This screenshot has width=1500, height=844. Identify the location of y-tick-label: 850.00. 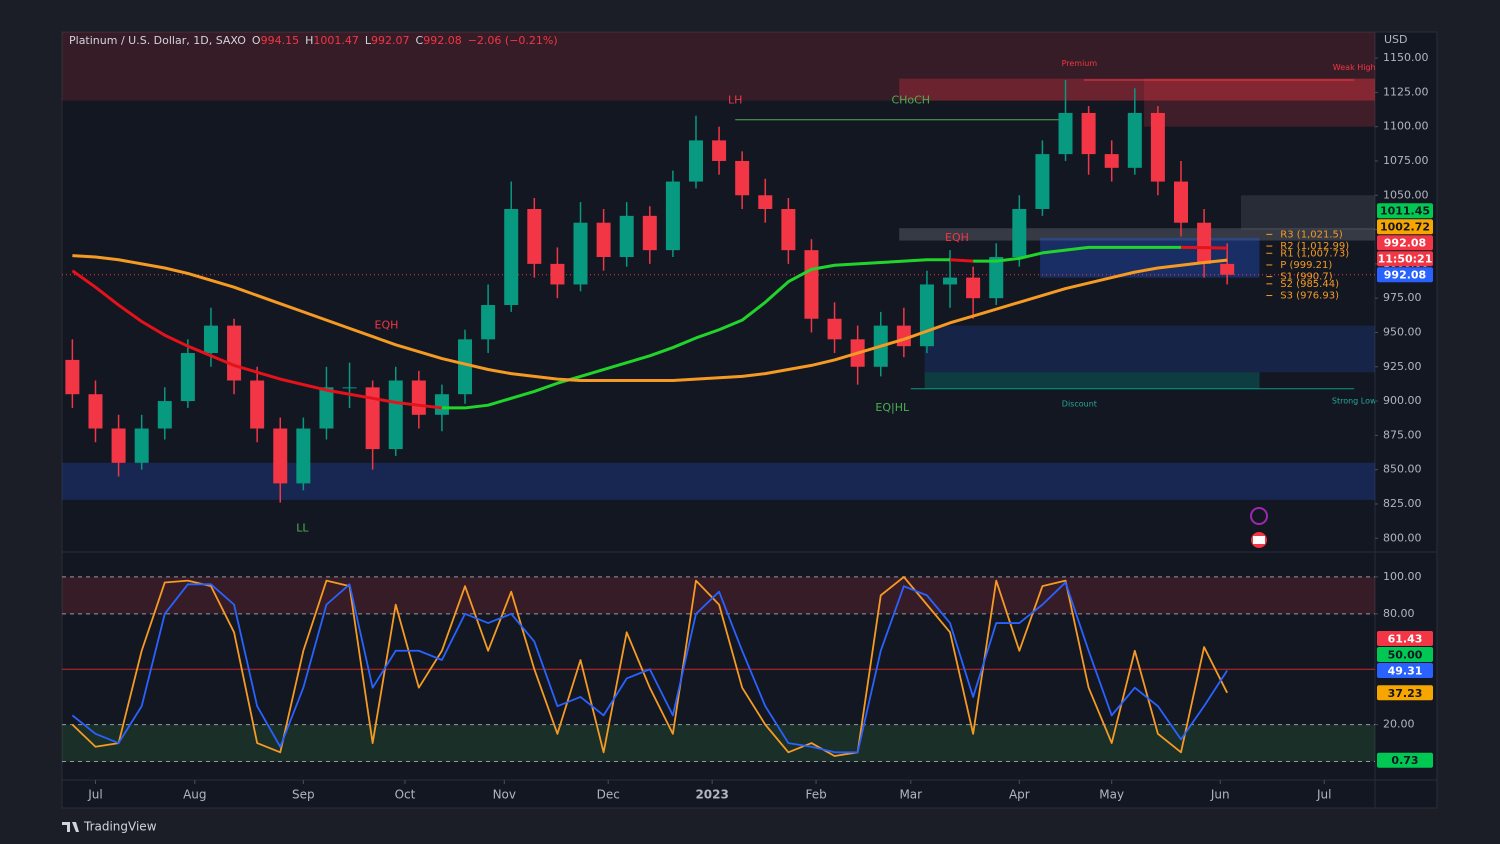
(1402, 469).